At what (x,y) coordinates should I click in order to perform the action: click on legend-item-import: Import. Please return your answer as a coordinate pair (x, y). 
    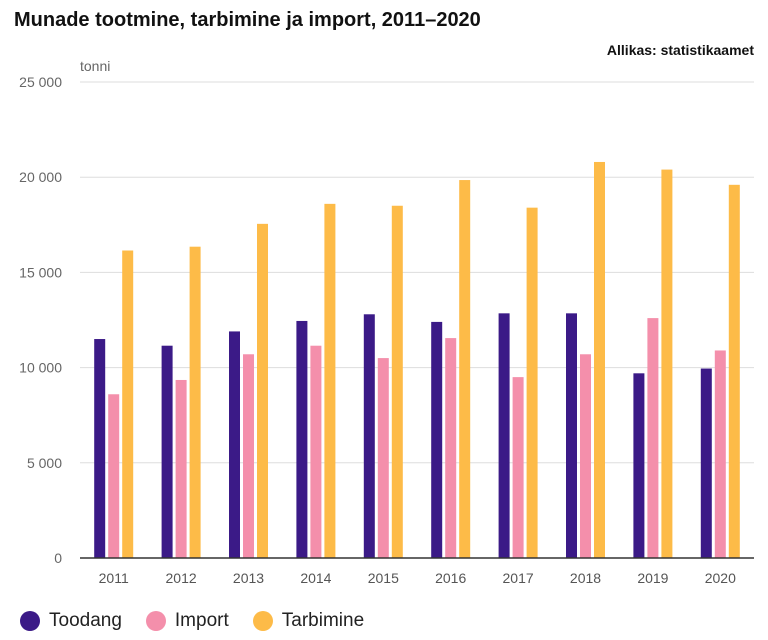
    Looking at the image, I should click on (187, 621).